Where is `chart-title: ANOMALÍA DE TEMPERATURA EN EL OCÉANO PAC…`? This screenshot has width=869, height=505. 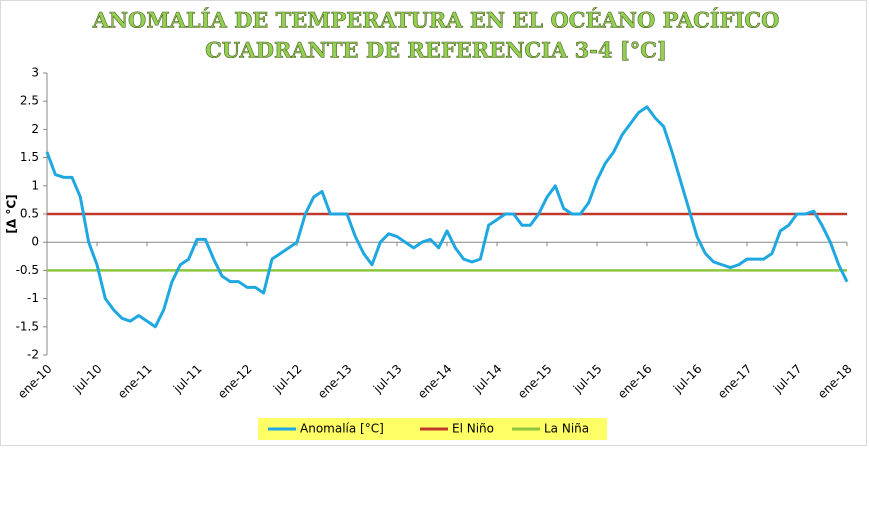 chart-title: ANOMALÍA DE TEMPERATURA EN EL OCÉANO PAC… is located at coordinates (436, 20).